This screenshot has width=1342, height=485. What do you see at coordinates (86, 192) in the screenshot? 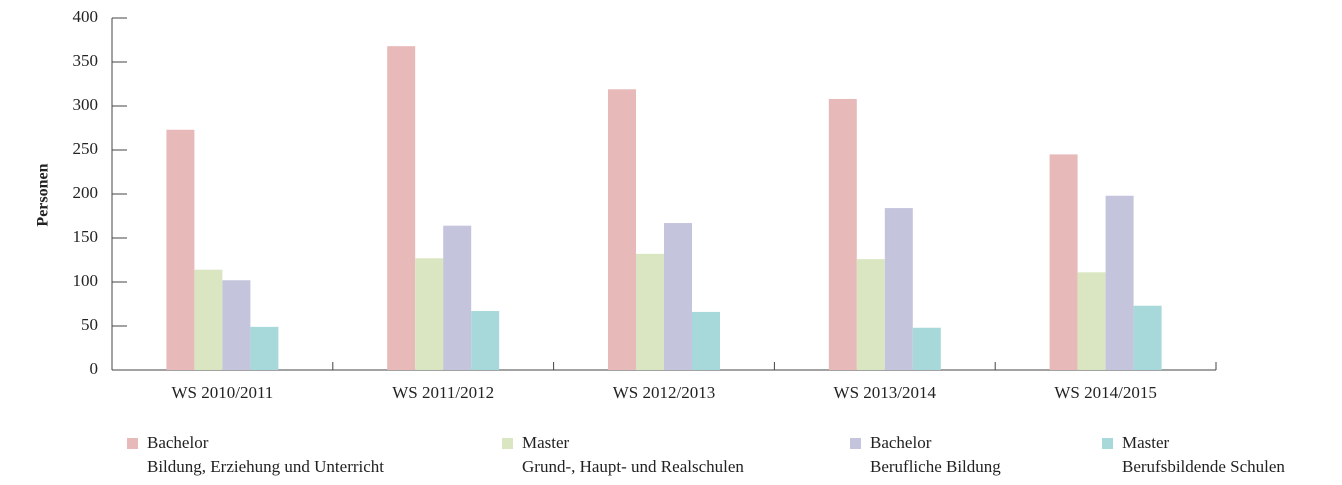
I see `y-tick-label: 200` at bounding box center [86, 192].